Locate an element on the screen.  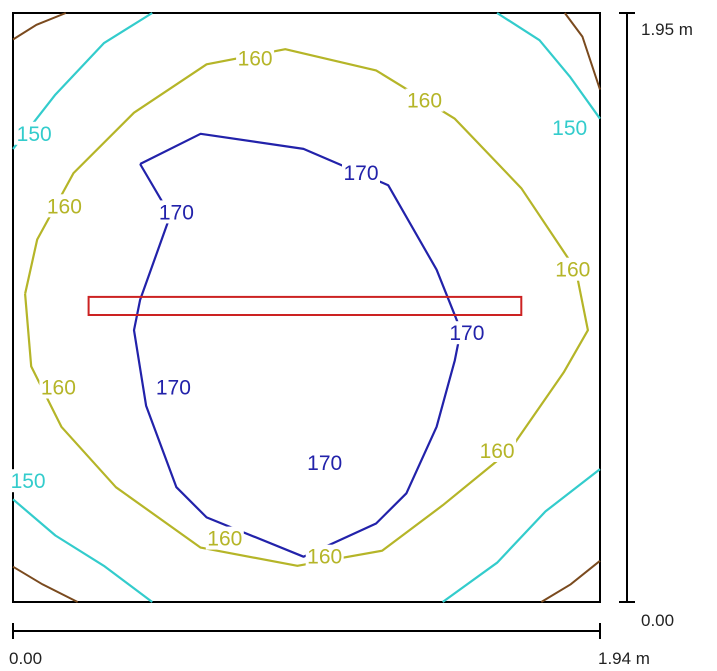
x-dimension-line is located at coordinates (306, 631).